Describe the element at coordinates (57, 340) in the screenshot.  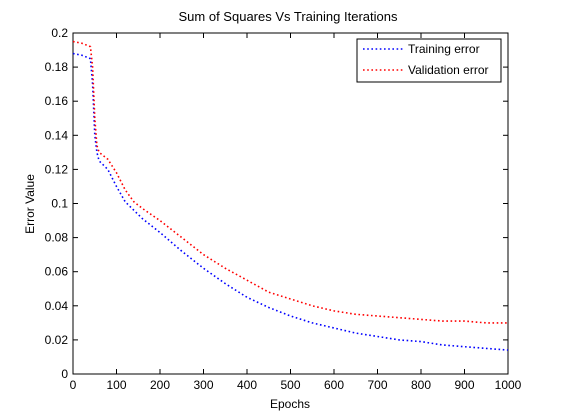
I see `y-tick-label: 0.02` at that location.